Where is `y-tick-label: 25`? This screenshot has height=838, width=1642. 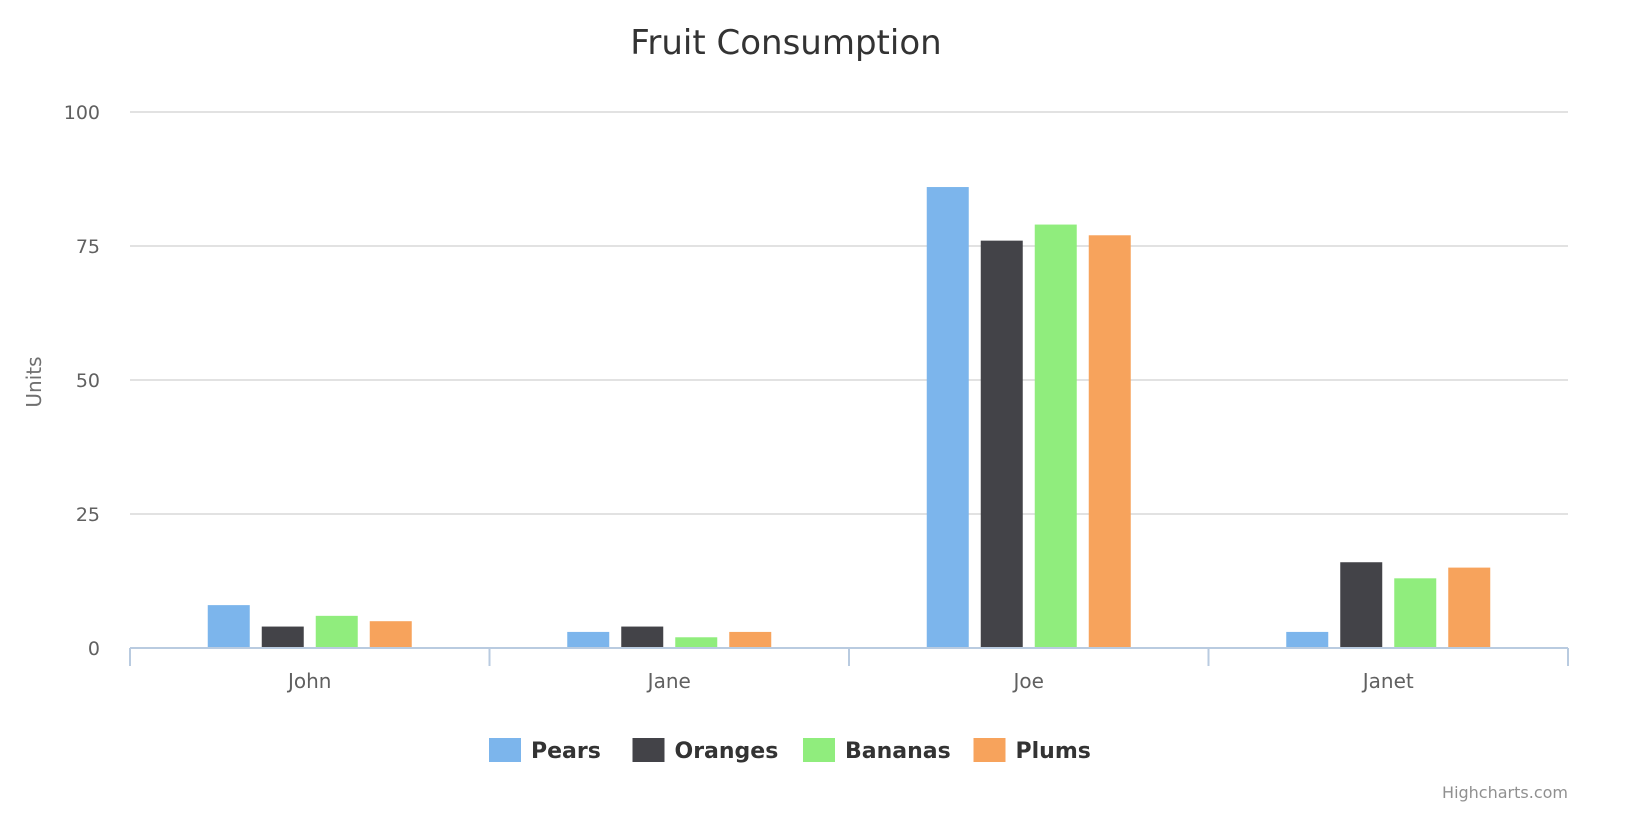
y-tick-label: 25 is located at coordinates (88, 515).